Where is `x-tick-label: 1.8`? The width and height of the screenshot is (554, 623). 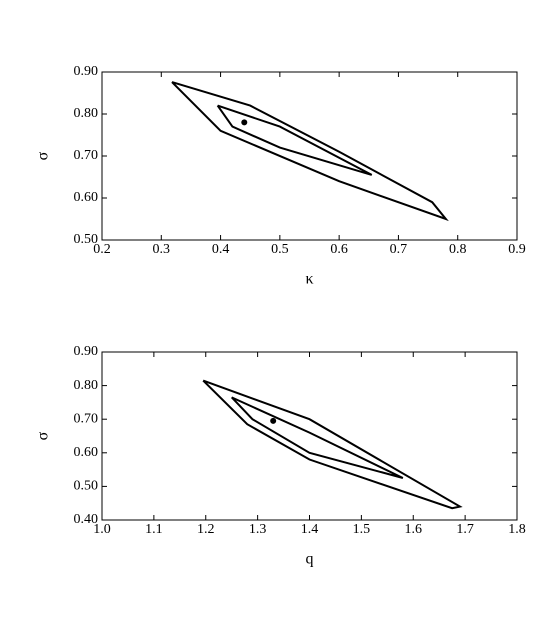 x-tick-label: 1.8 is located at coordinates (517, 529).